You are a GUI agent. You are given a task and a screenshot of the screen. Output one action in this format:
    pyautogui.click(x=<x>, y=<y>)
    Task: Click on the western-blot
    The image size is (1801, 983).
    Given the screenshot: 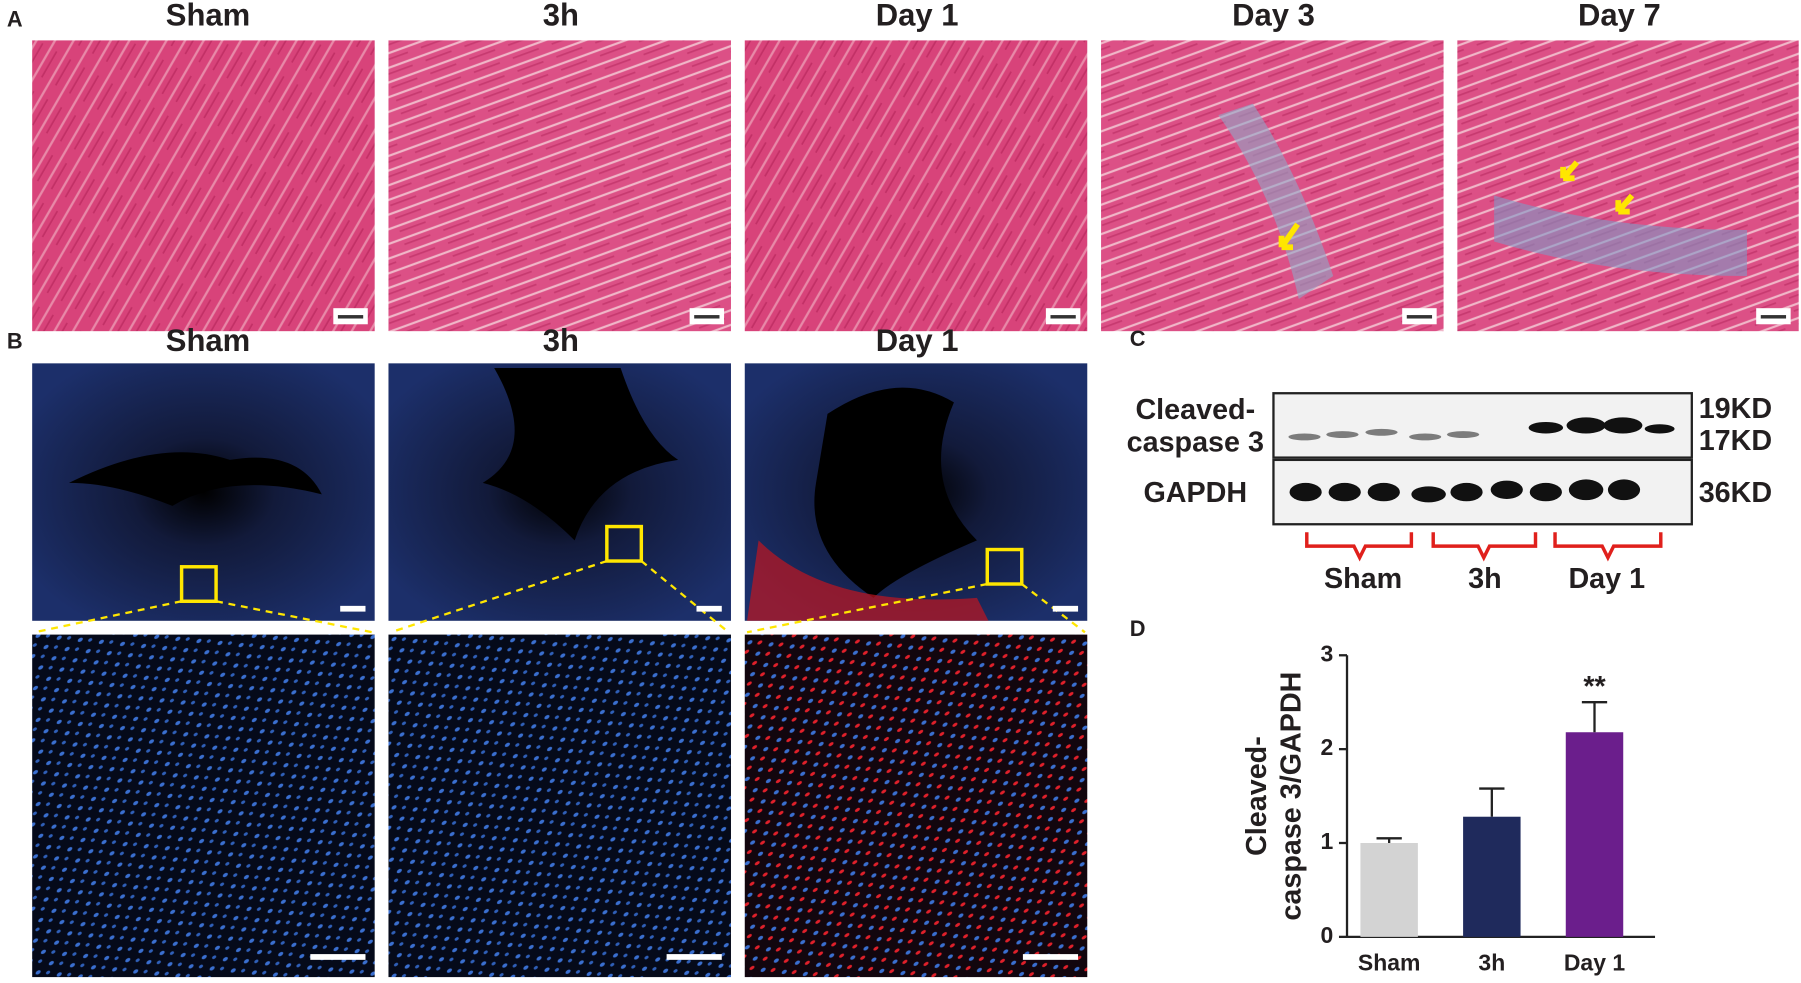 What is the action you would take?
    pyautogui.click(x=1482, y=459)
    